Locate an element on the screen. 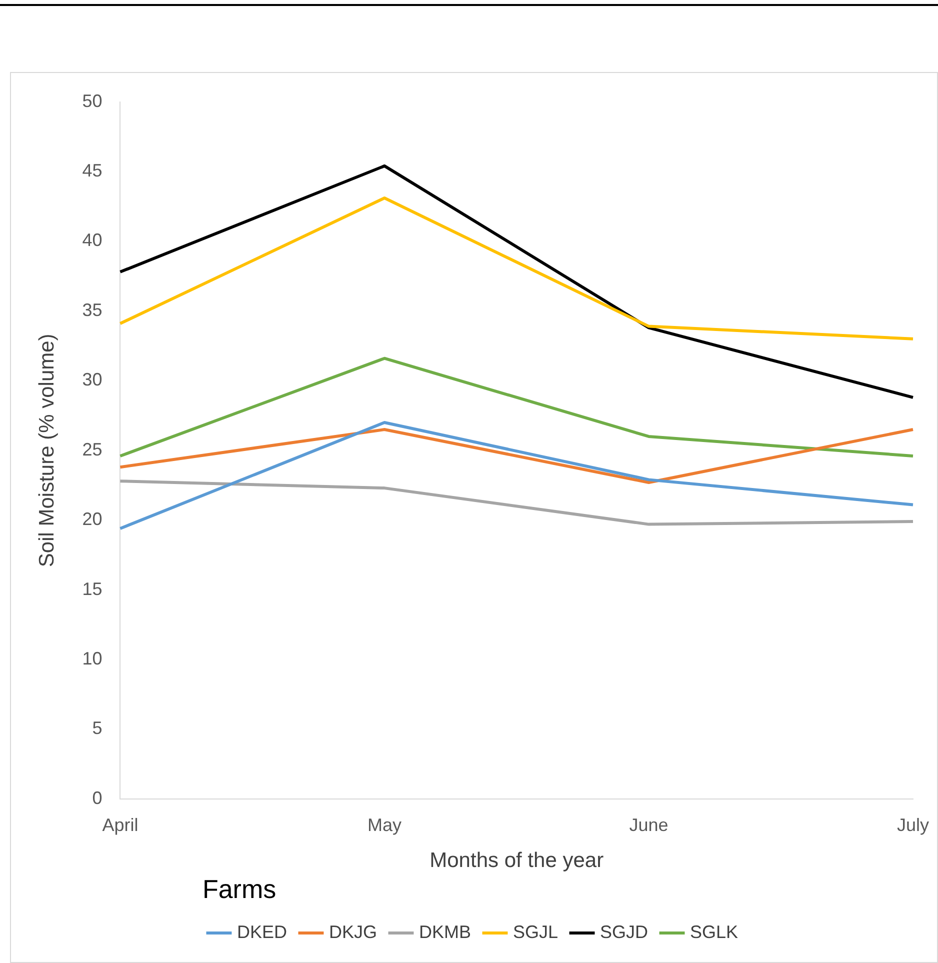 Image resolution: width=938 pixels, height=963 pixels. x-tick-label: April is located at coordinates (120, 824).